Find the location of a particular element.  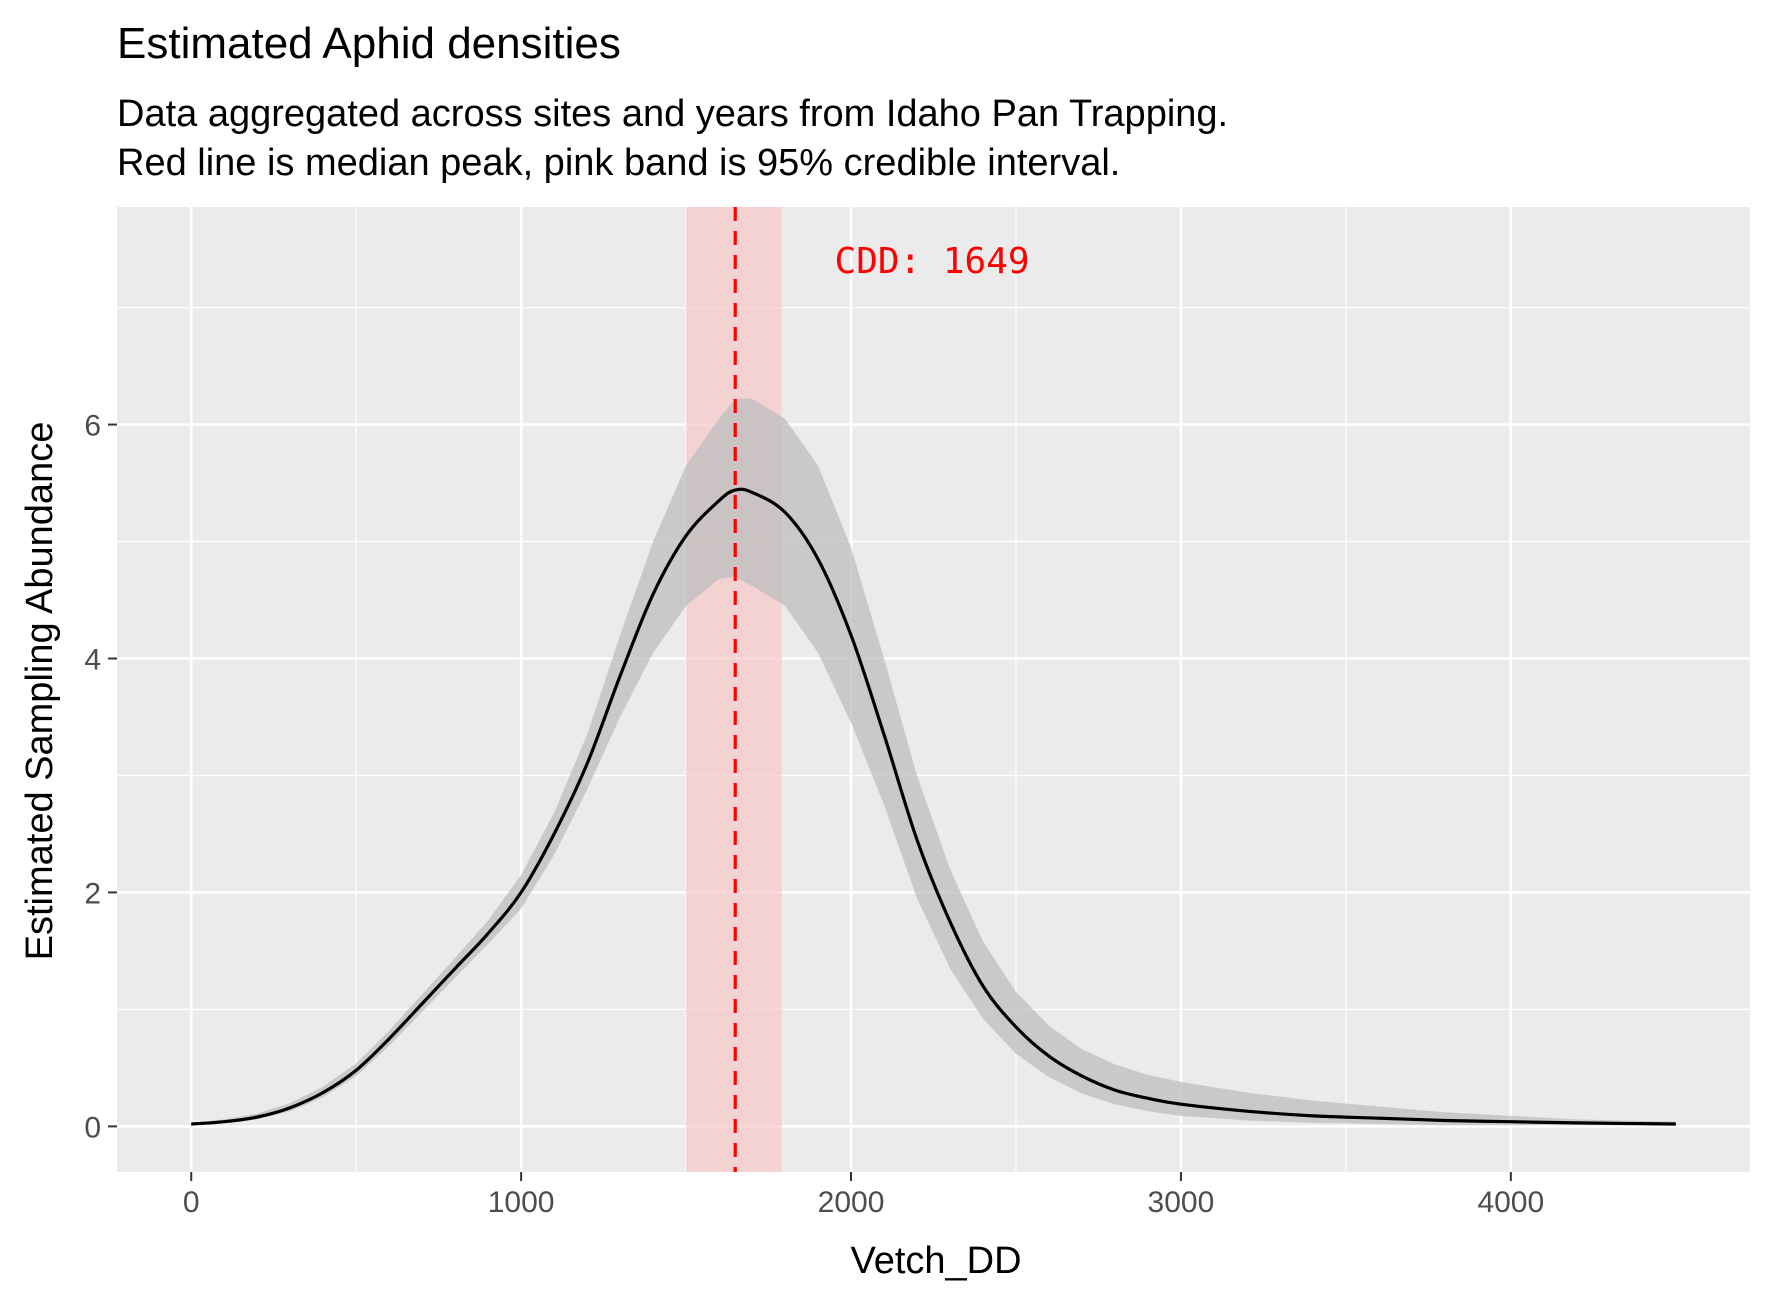

x-tick-label: 3000 is located at coordinates (1181, 1202).